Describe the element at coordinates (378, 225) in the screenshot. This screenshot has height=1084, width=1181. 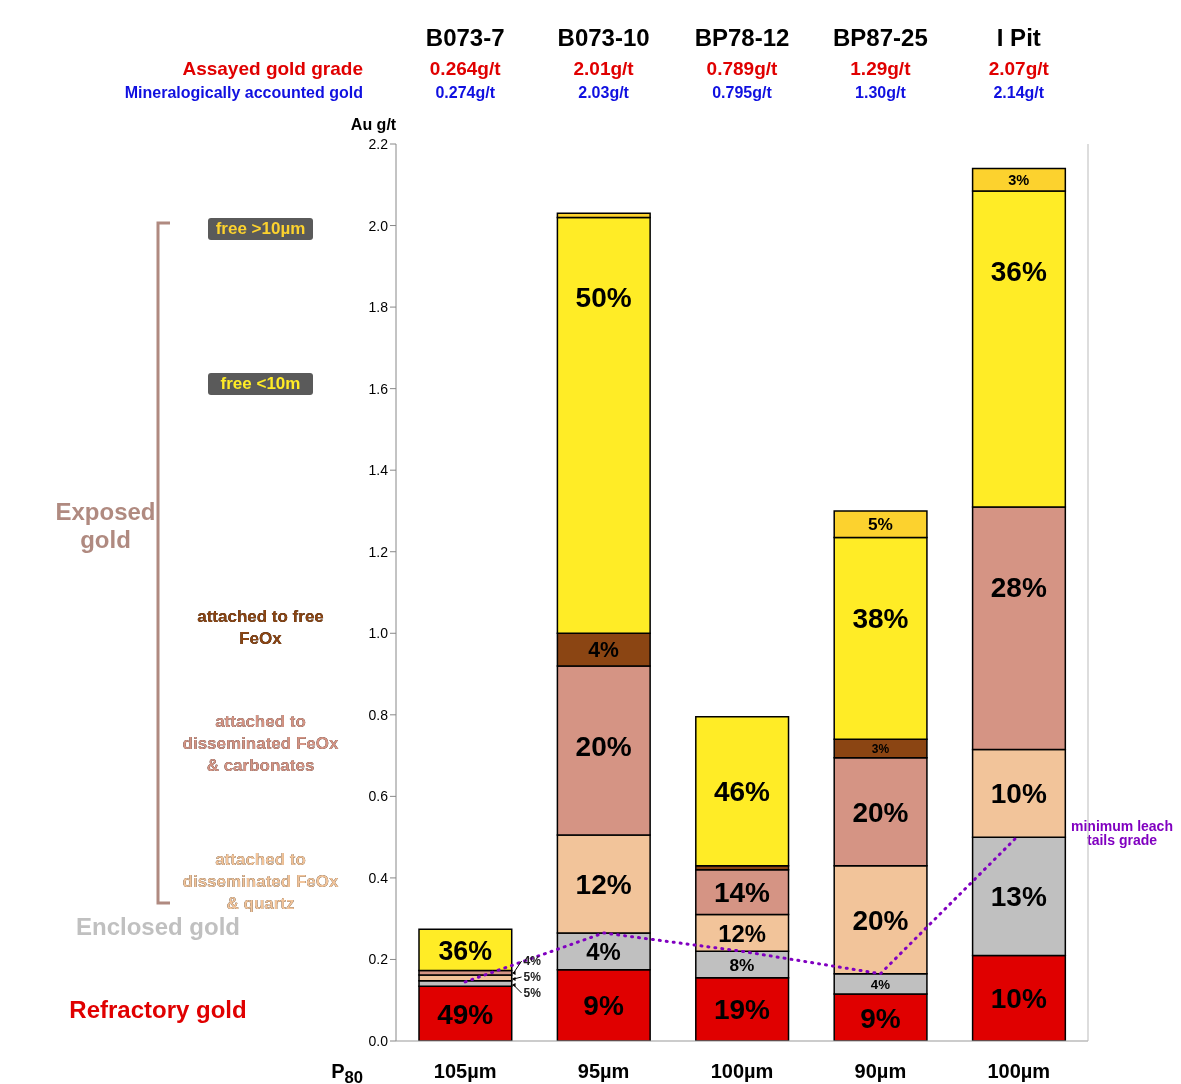
I see `y-tick-label: 2.0` at that location.